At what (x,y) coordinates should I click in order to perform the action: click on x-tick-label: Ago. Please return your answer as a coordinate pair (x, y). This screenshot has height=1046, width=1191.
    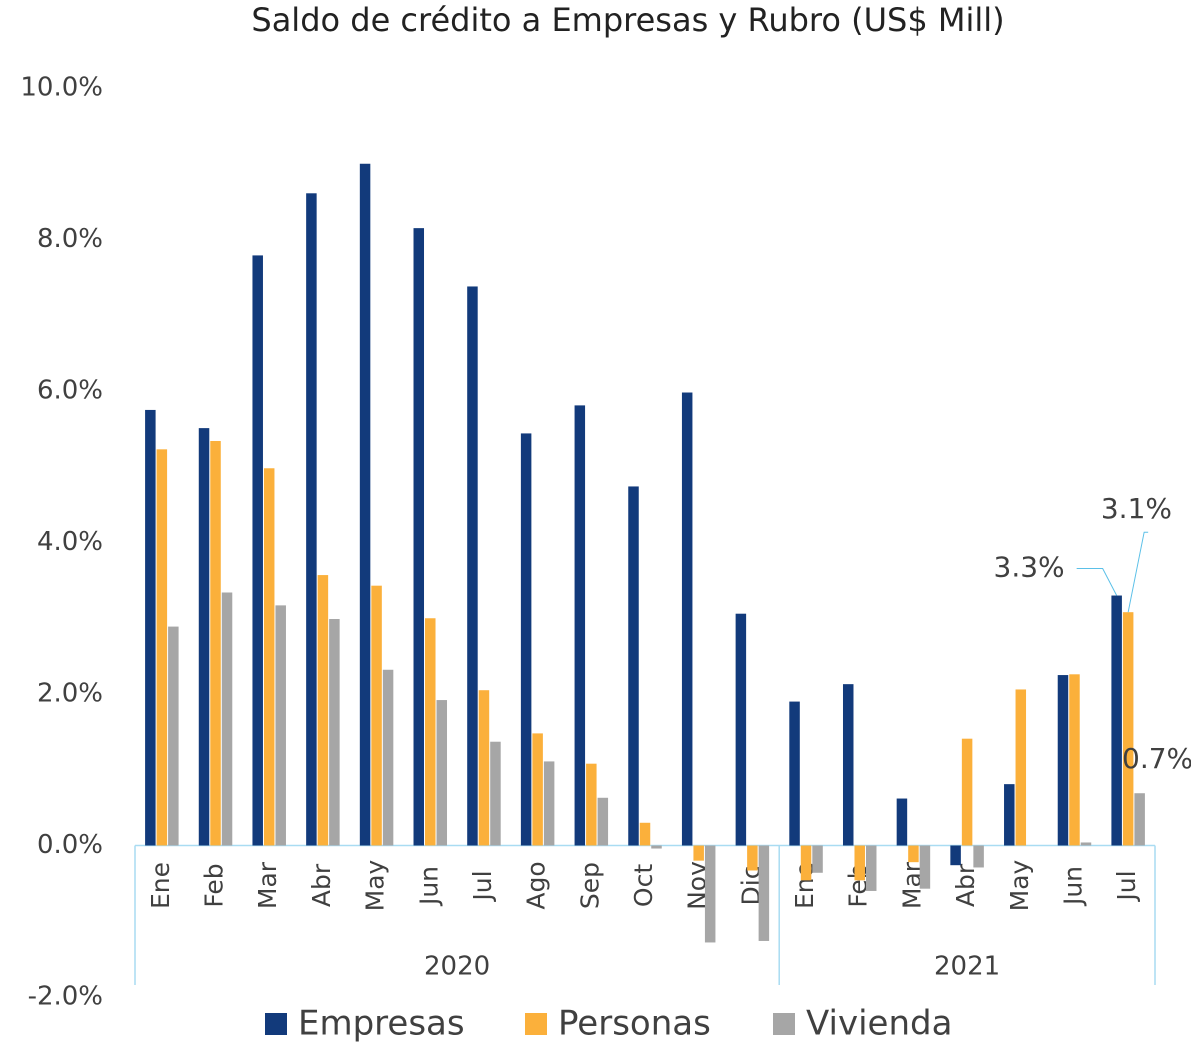
    Looking at the image, I should click on (536, 885).